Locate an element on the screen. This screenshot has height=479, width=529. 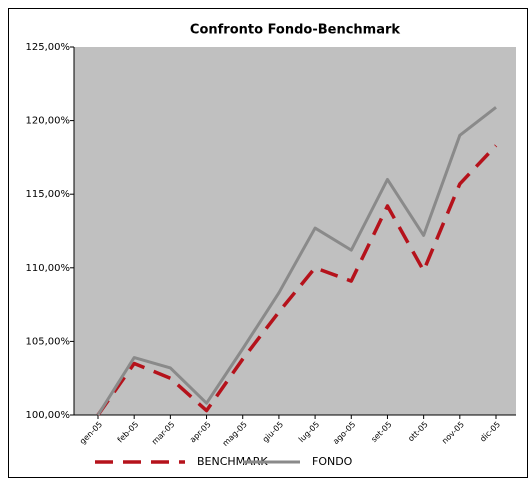
y-tick-label: 110,00% is located at coordinates (48, 268).